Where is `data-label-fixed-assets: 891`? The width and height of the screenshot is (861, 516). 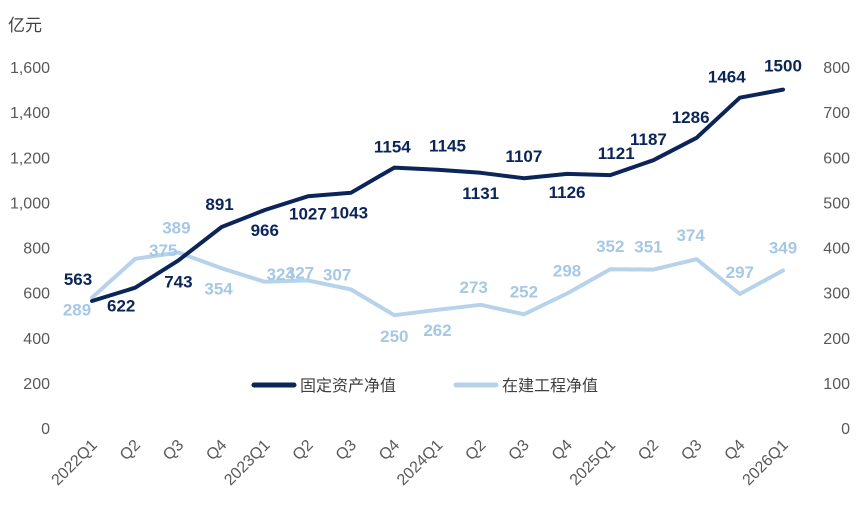 data-label-fixed-assets: 891 is located at coordinates (219, 204).